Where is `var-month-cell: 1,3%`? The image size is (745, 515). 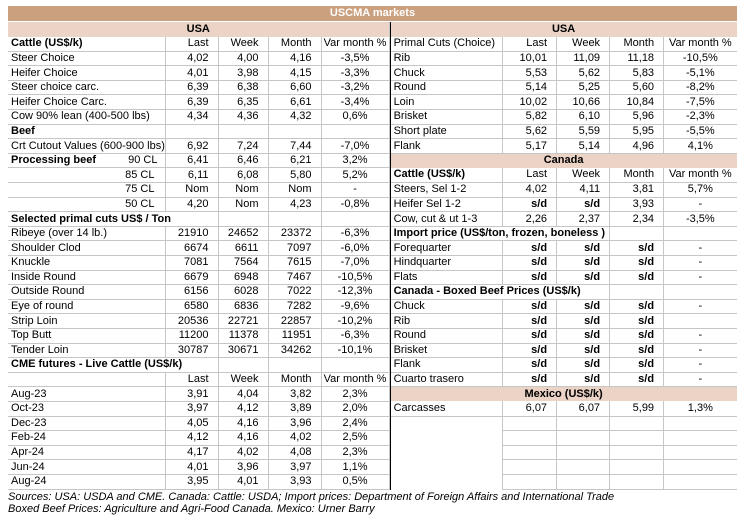
var-month-cell: 1,3% is located at coordinates (700, 409).